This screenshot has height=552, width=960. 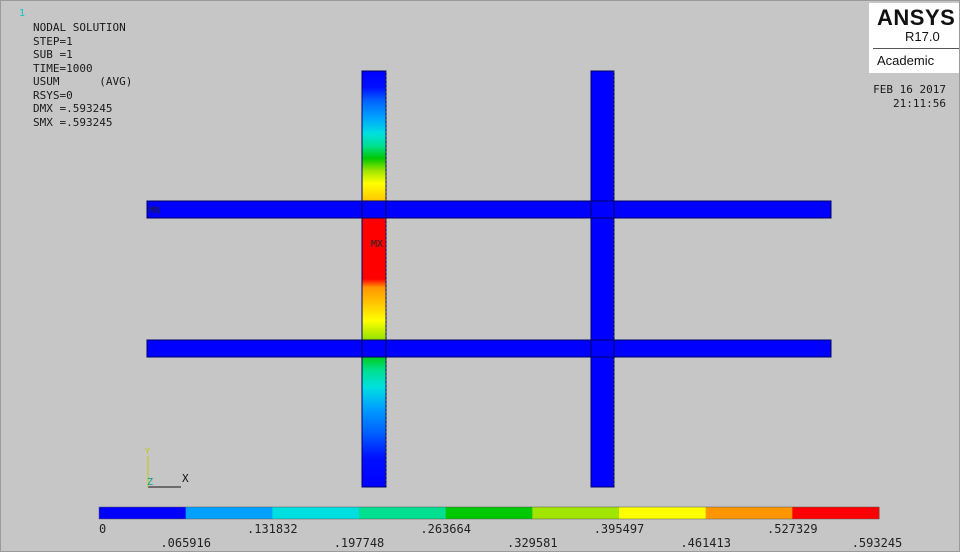 I want to click on beam-vertical-left, so click(x=374, y=279).